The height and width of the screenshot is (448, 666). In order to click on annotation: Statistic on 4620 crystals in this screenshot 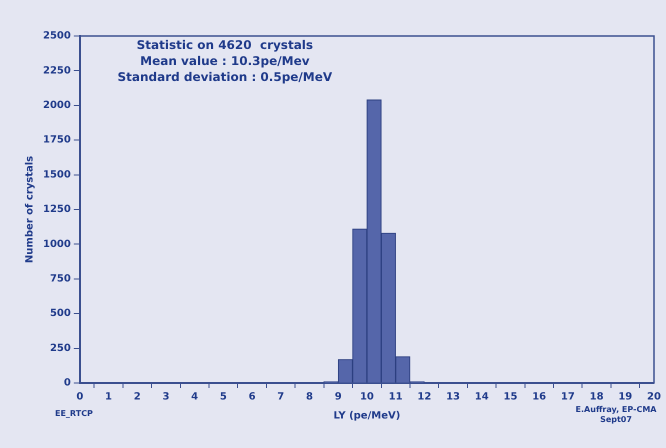, I will do `click(225, 45)`.